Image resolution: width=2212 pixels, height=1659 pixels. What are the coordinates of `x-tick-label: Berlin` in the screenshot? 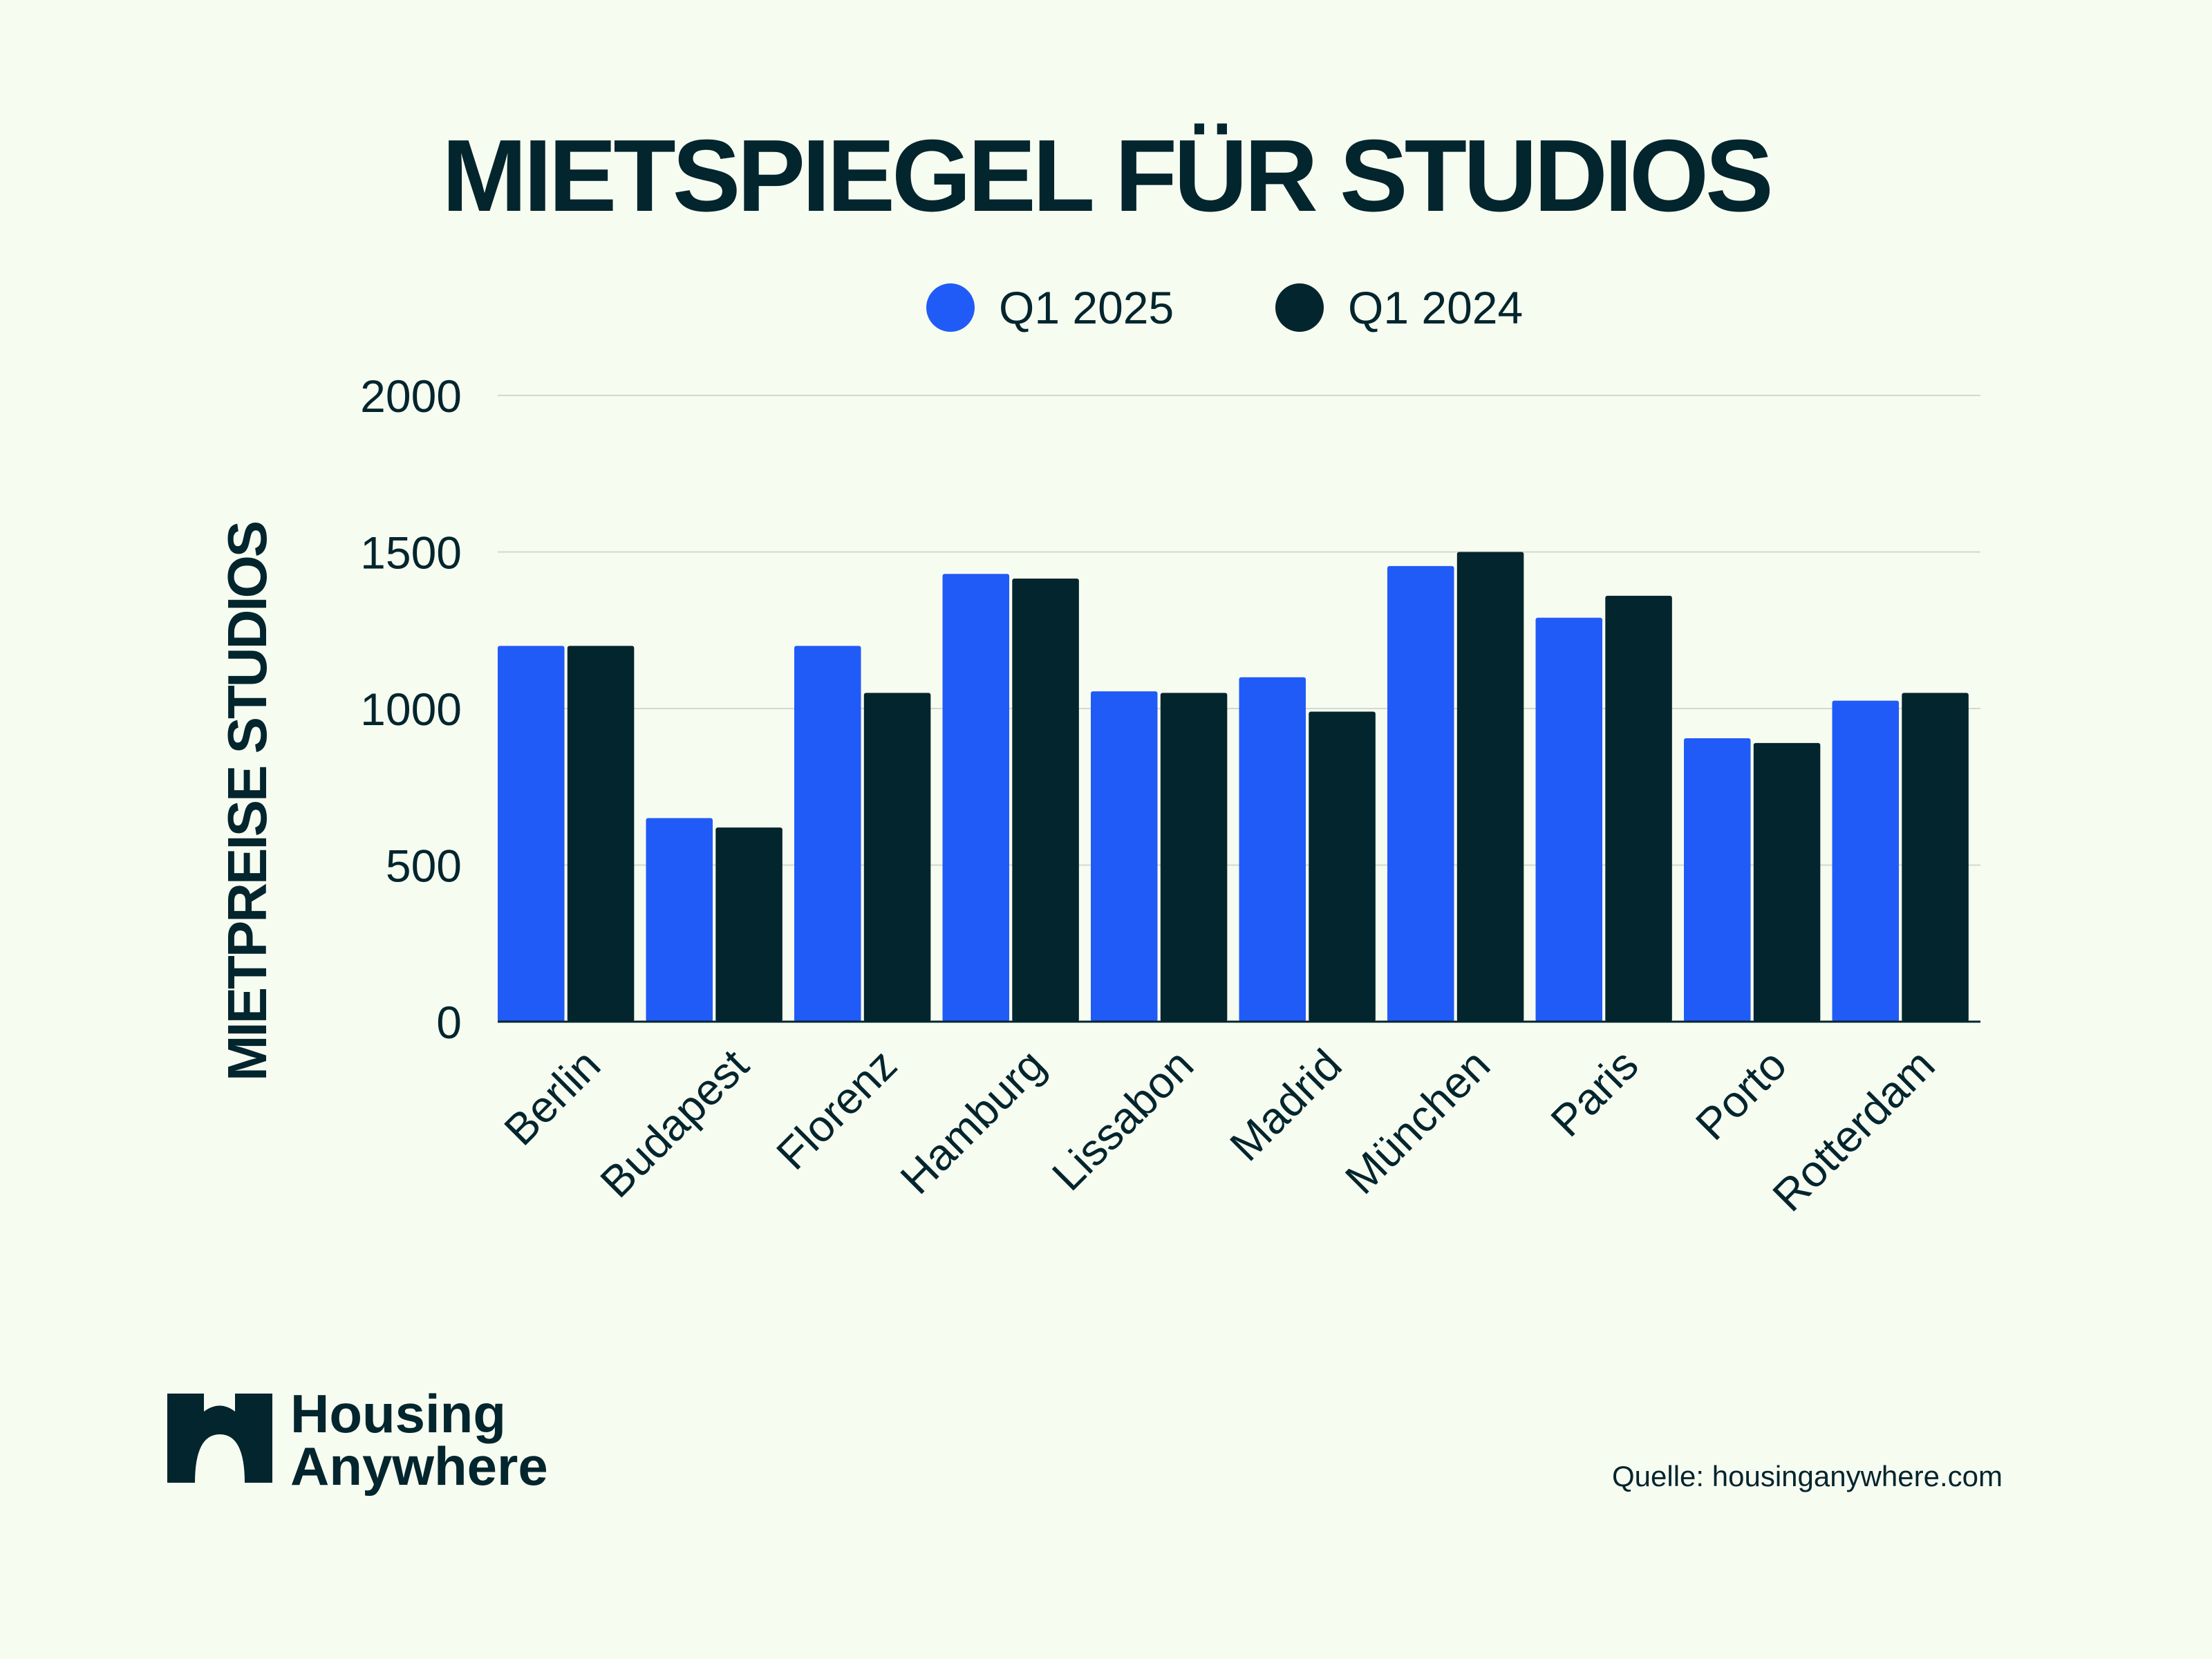 It's located at (552, 1097).